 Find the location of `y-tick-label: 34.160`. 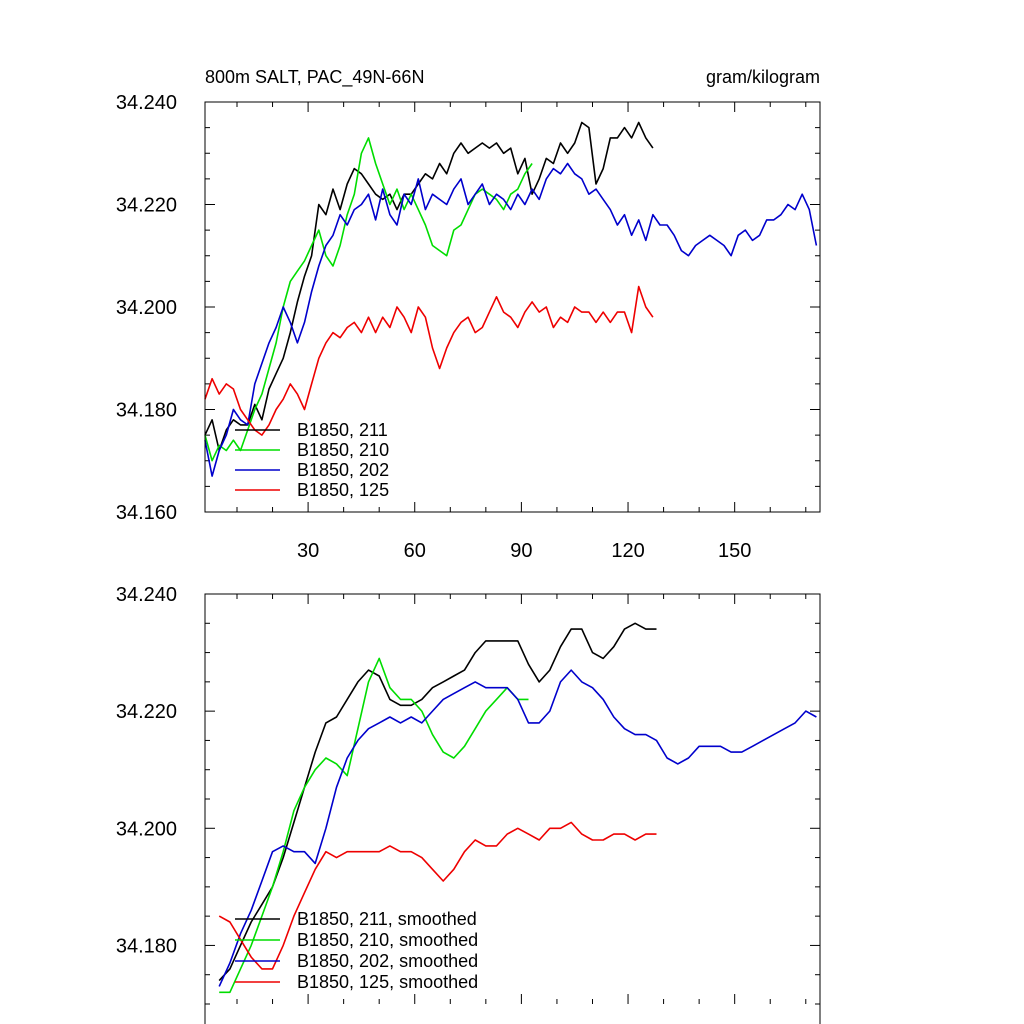

y-tick-label: 34.160 is located at coordinates (146, 513).